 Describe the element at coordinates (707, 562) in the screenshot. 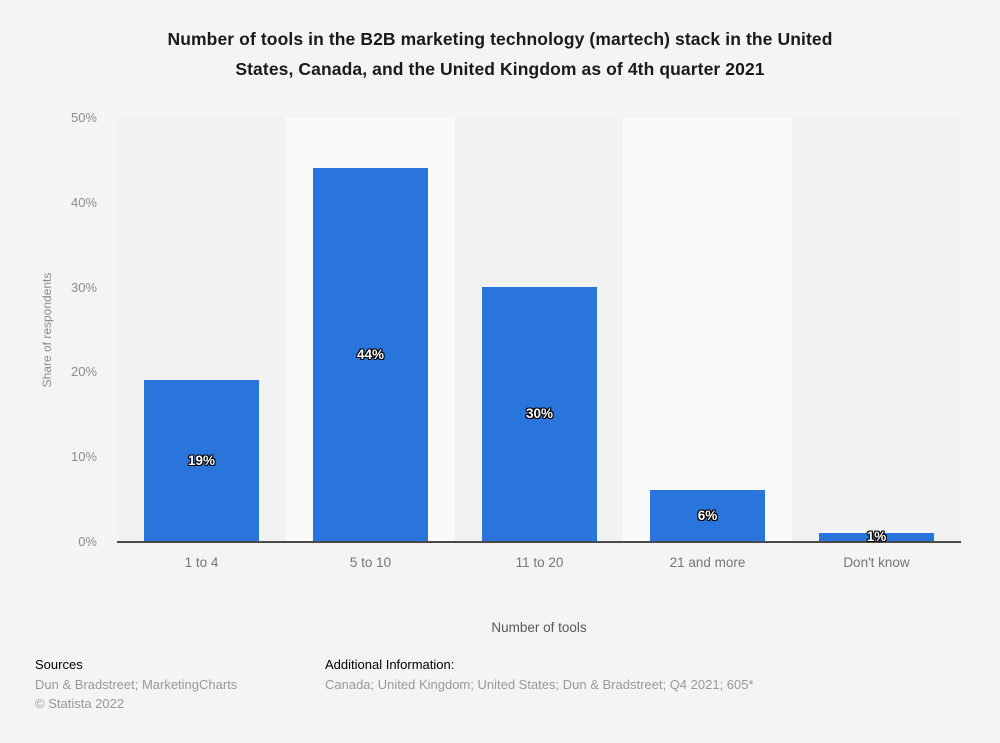

I see `category-label: 21 and more` at that location.